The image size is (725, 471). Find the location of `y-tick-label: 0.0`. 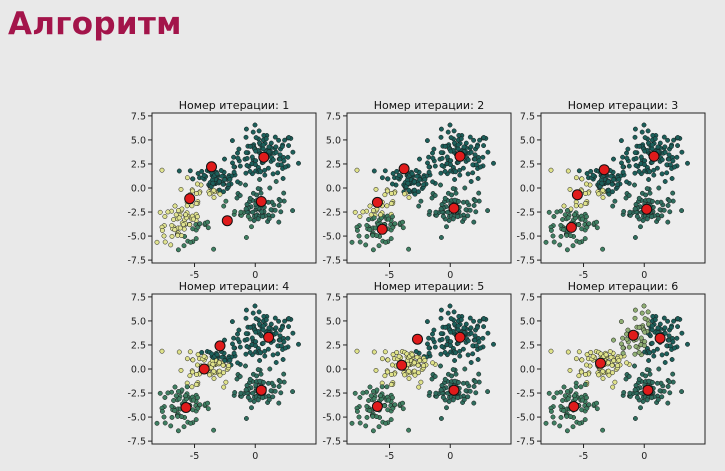

y-tick-label: 0.0 is located at coordinates (333, 370).